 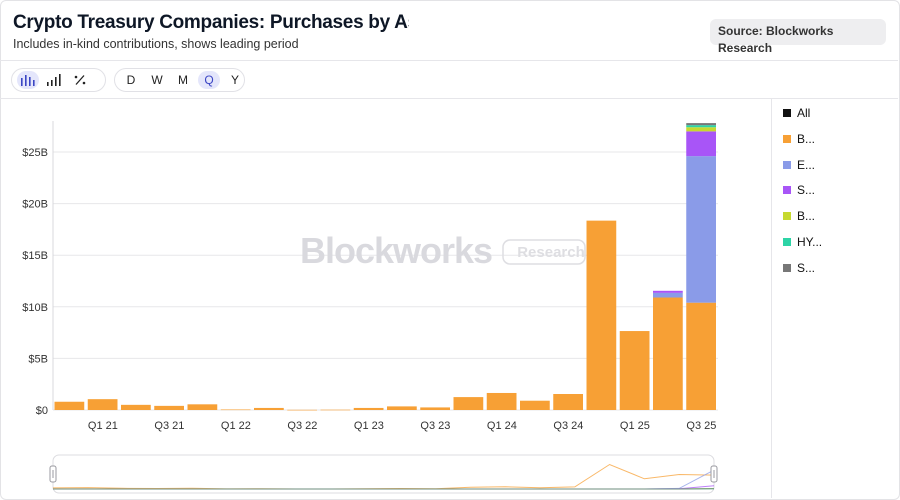 I want to click on toolbar-divider, so click(x=449, y=98).